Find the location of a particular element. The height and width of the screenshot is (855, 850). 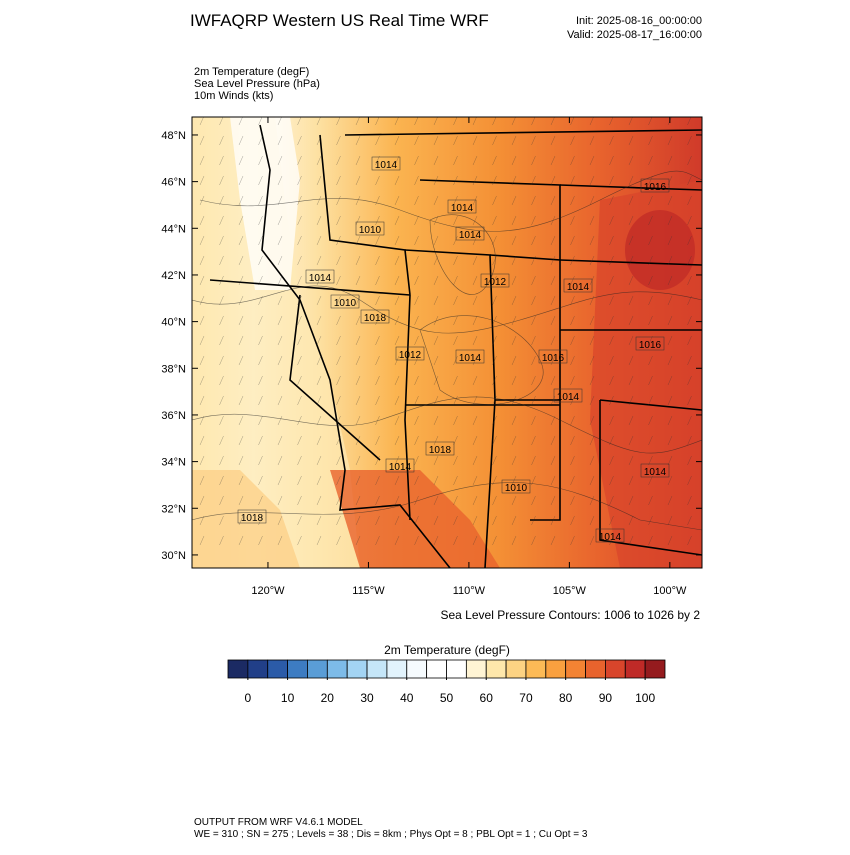

field-name: Sea Level Pressure (hPa) is located at coordinates (257, 84).